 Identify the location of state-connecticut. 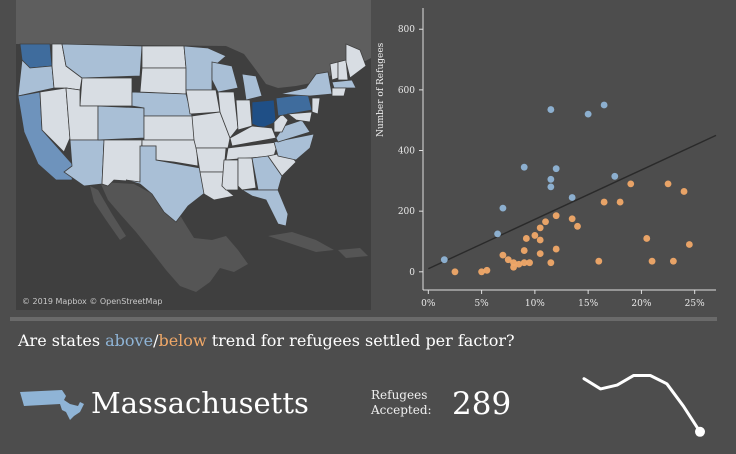
(339, 92).